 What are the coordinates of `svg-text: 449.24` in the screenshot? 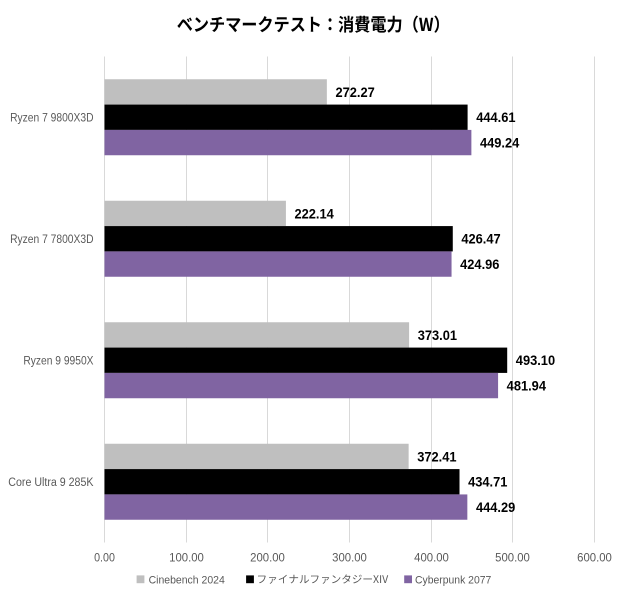 It's located at (500, 142).